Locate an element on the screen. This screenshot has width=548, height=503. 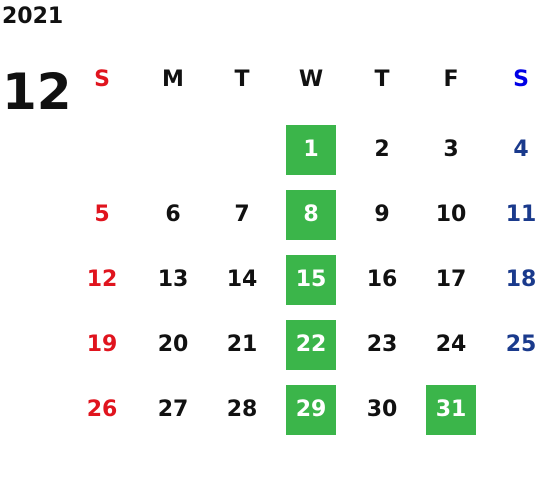
day-cell-21: 21 is located at coordinates (242, 344).